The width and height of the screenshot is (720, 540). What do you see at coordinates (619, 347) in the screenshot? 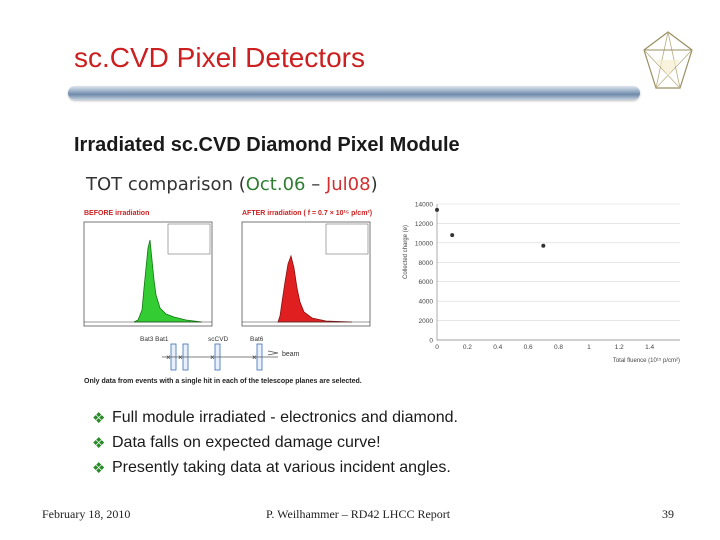
I see `x-tick-label: 1.2` at bounding box center [619, 347].